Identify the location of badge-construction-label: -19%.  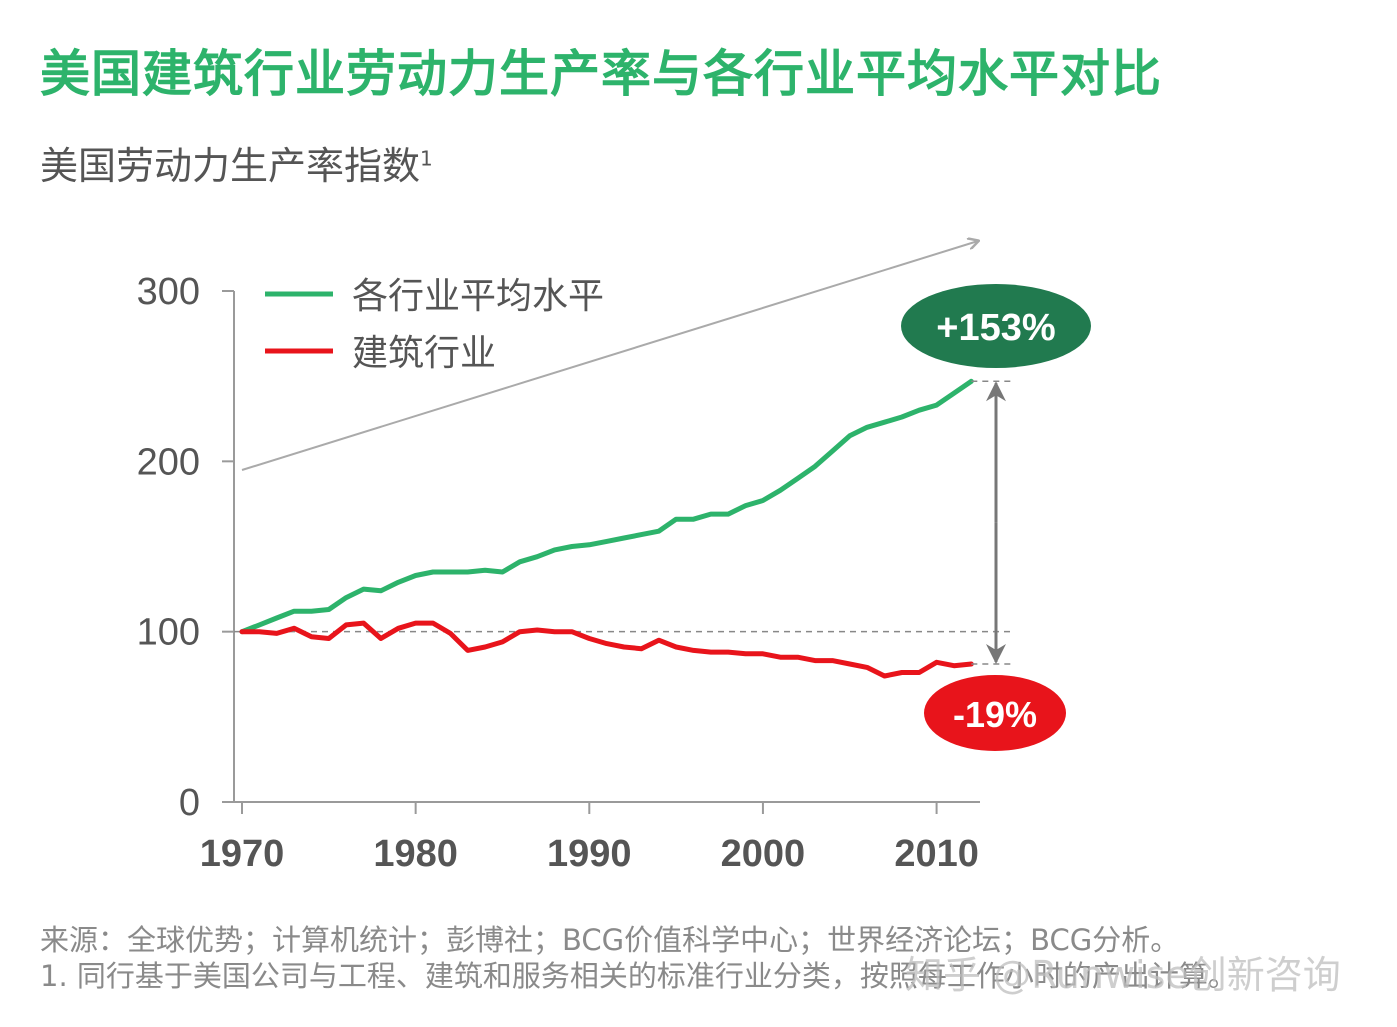
(995, 714).